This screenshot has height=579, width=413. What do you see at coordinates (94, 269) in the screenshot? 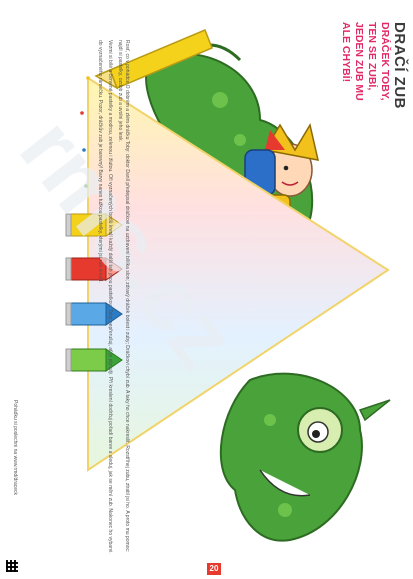
I see `red-pencil-icon` at bounding box center [94, 269].